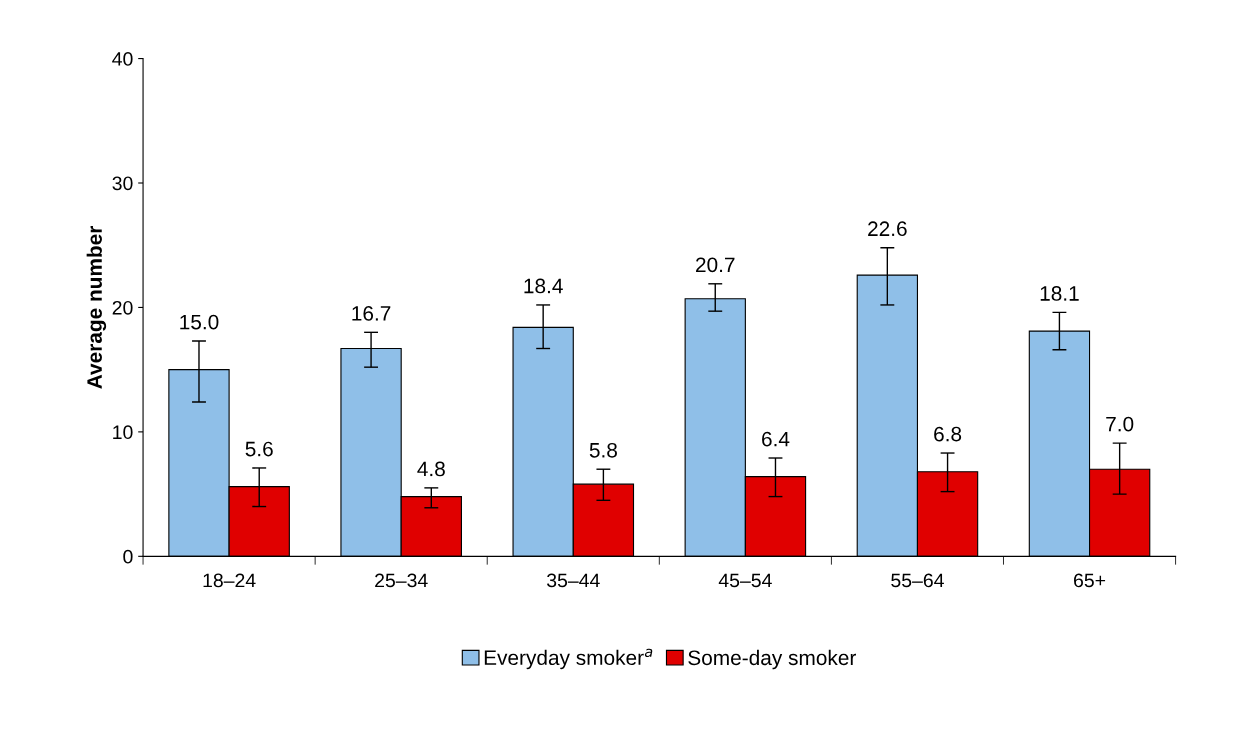 This screenshot has width=1244, height=732. I want to click on data-label: 4.8, so click(431, 469).